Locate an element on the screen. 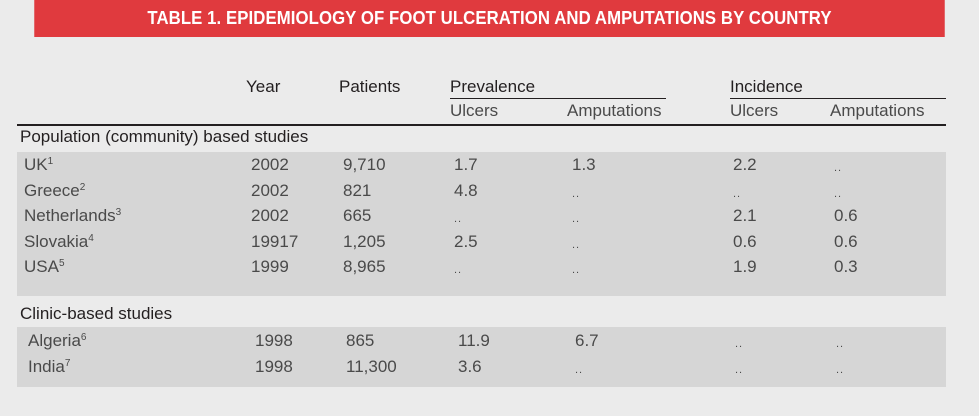  country-cell: Netherlands3 is located at coordinates (72, 216).